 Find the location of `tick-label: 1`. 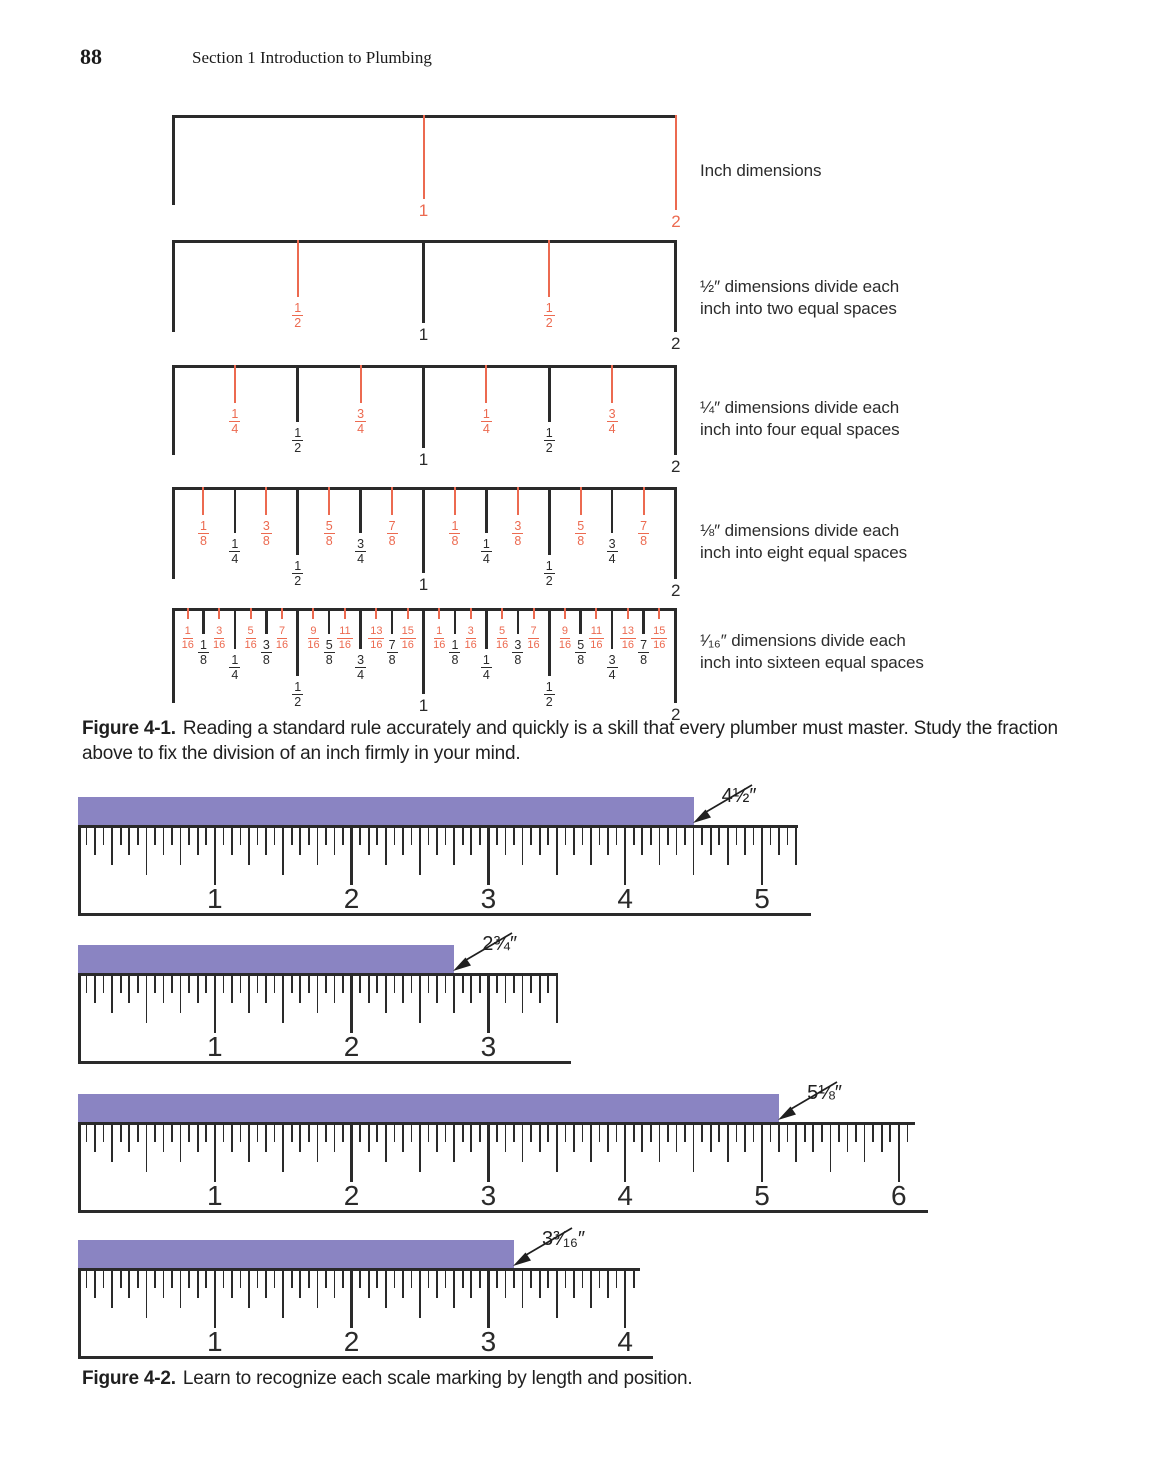

tick-label: 1 is located at coordinates (423, 584).